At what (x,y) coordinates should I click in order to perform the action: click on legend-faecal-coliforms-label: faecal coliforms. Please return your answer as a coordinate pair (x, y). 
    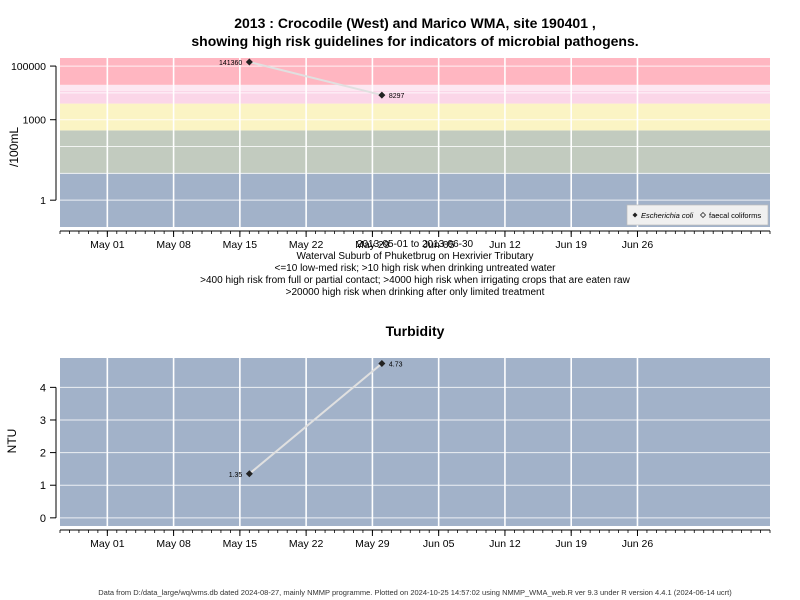
    Looking at the image, I should click on (735, 215).